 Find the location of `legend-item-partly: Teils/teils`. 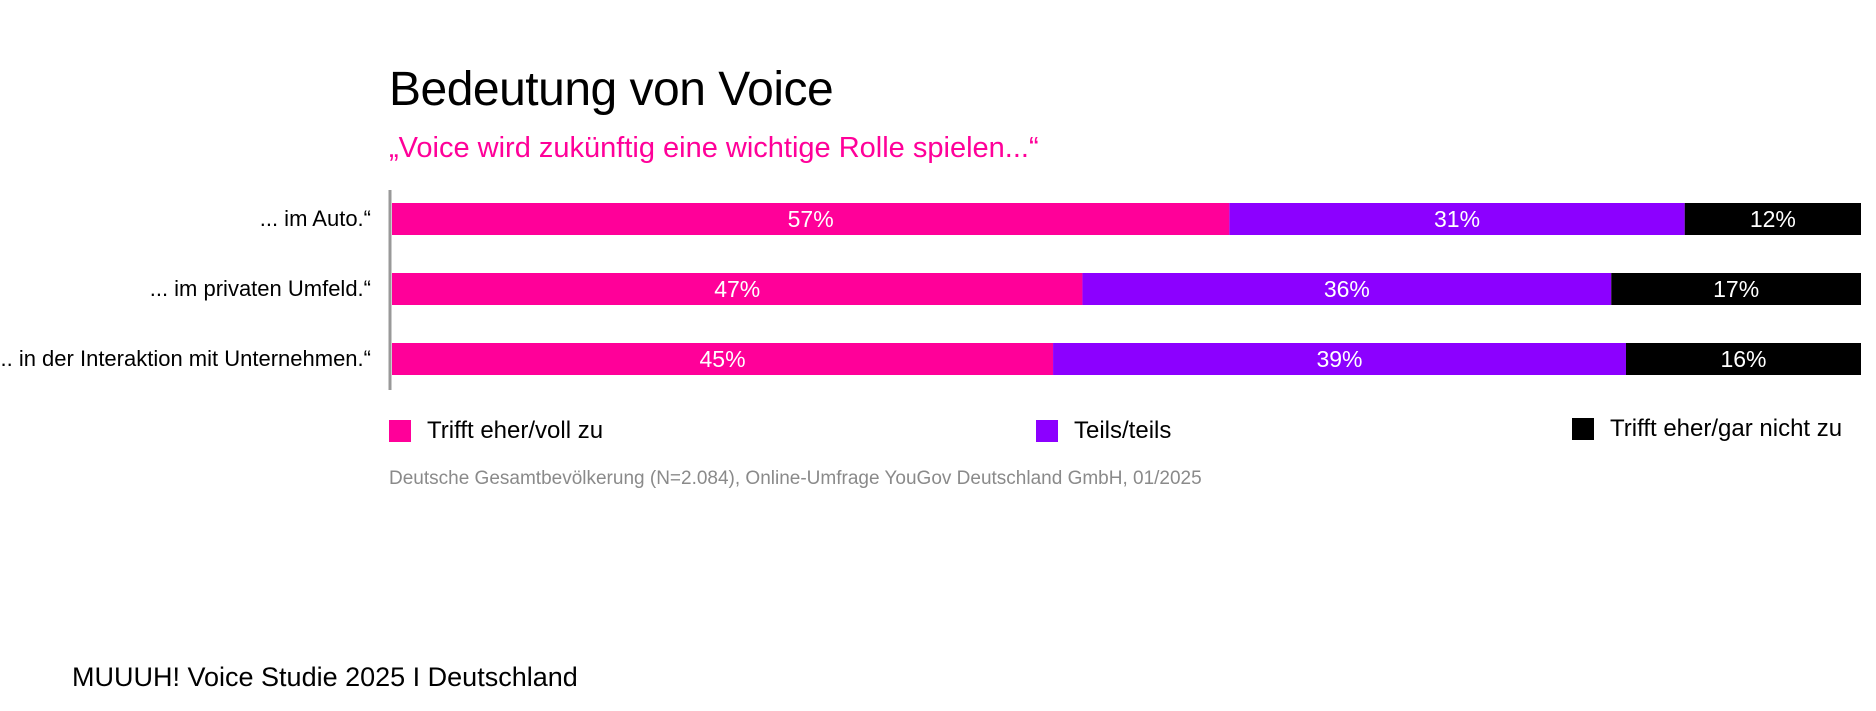

legend-item-partly: Teils/teils is located at coordinates (1103, 431).